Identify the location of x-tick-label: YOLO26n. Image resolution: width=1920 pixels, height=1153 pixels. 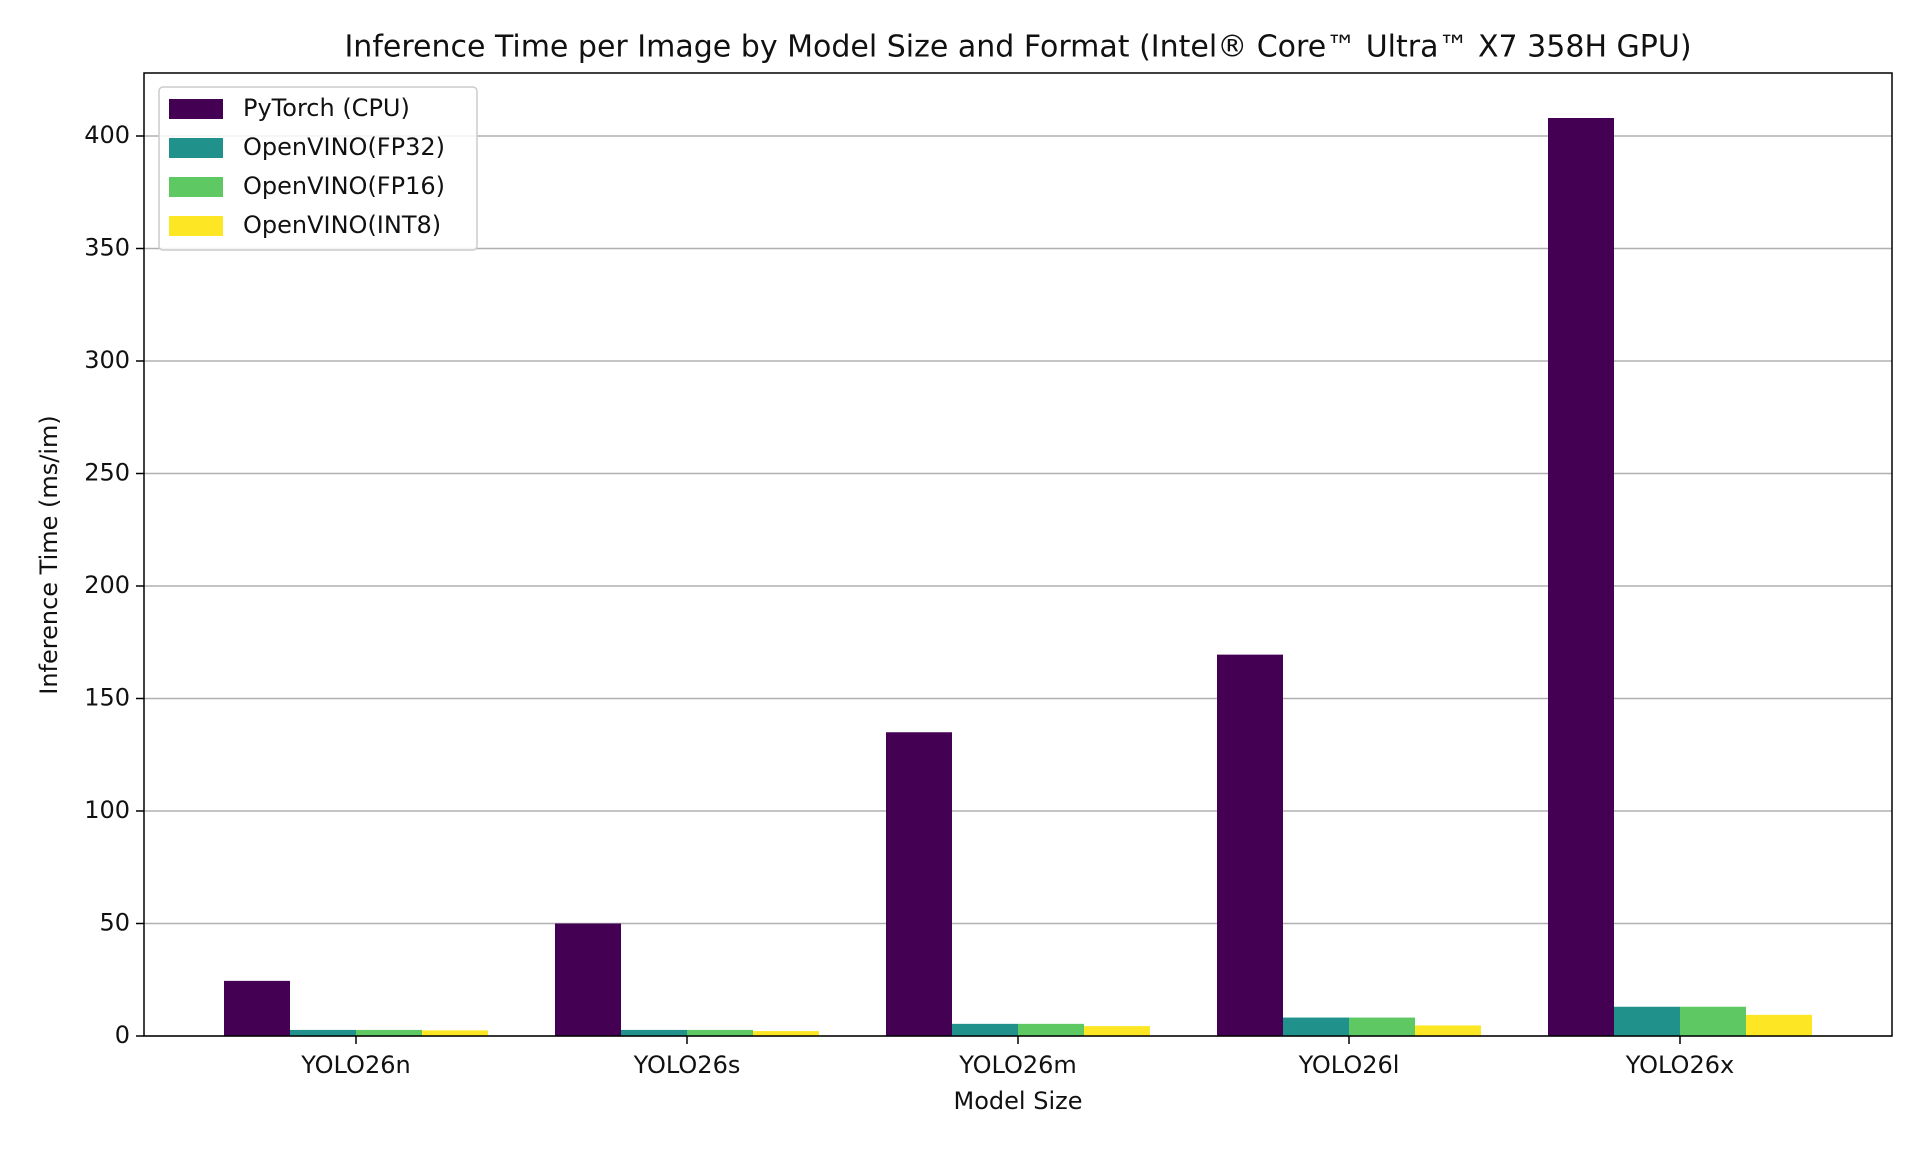
(355, 1065).